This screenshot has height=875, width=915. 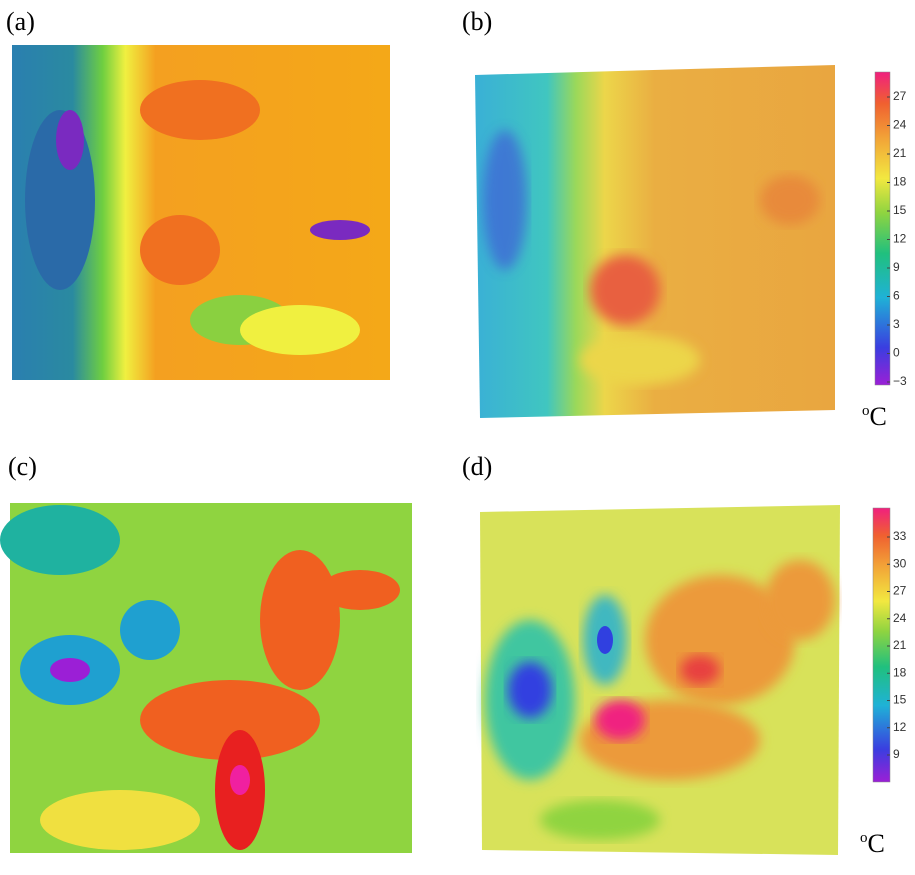 What do you see at coordinates (477, 21) in the screenshot?
I see `panel-label: (b)` at bounding box center [477, 21].